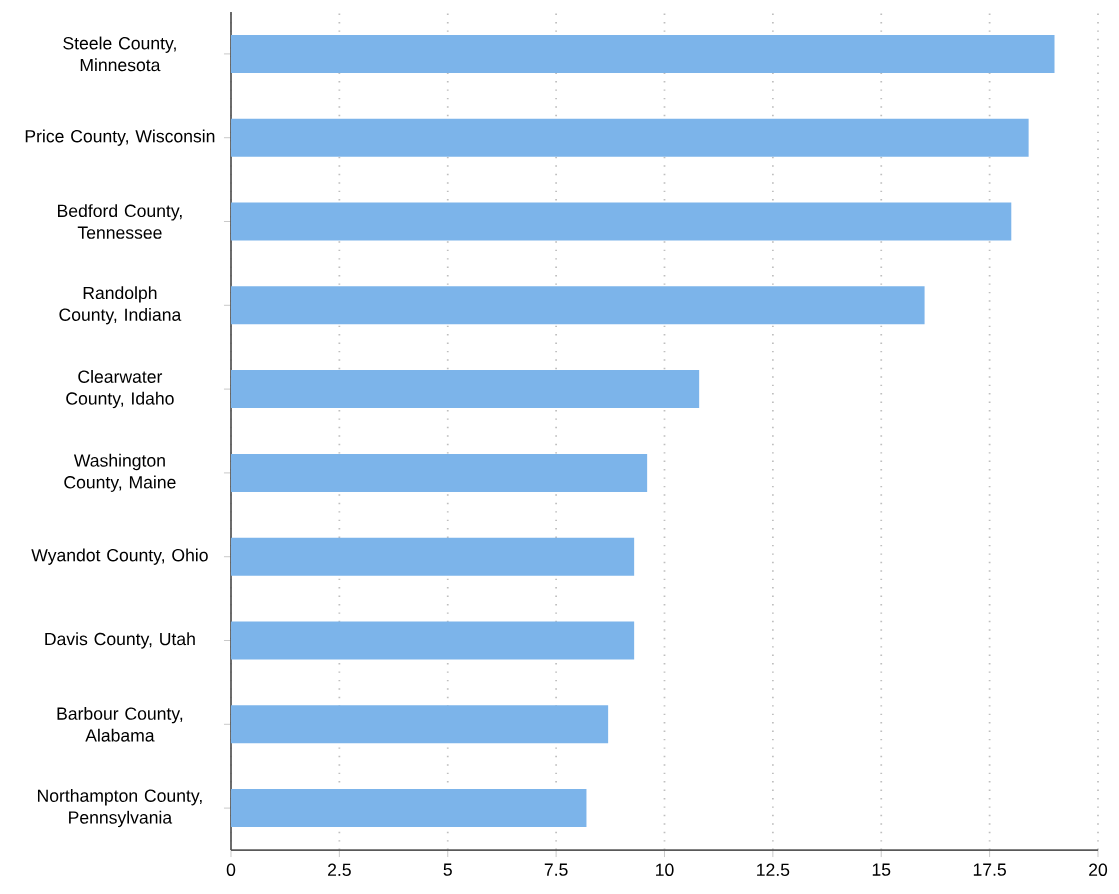 The image size is (1119, 894). I want to click on y-tick-label: Bedford County, Tennessee, so click(120, 221).